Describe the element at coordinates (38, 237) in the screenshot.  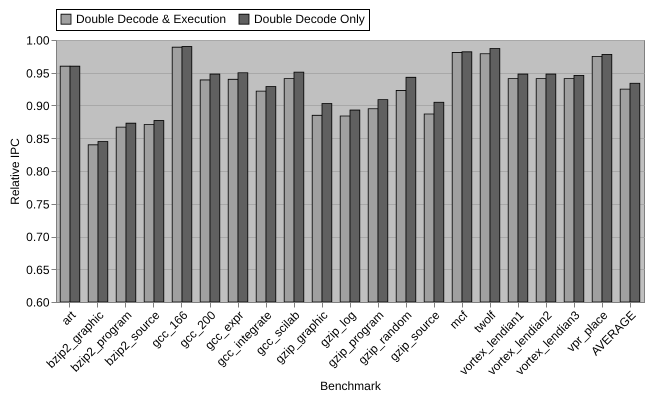
I see `y-tick-label: 0.70` at that location.